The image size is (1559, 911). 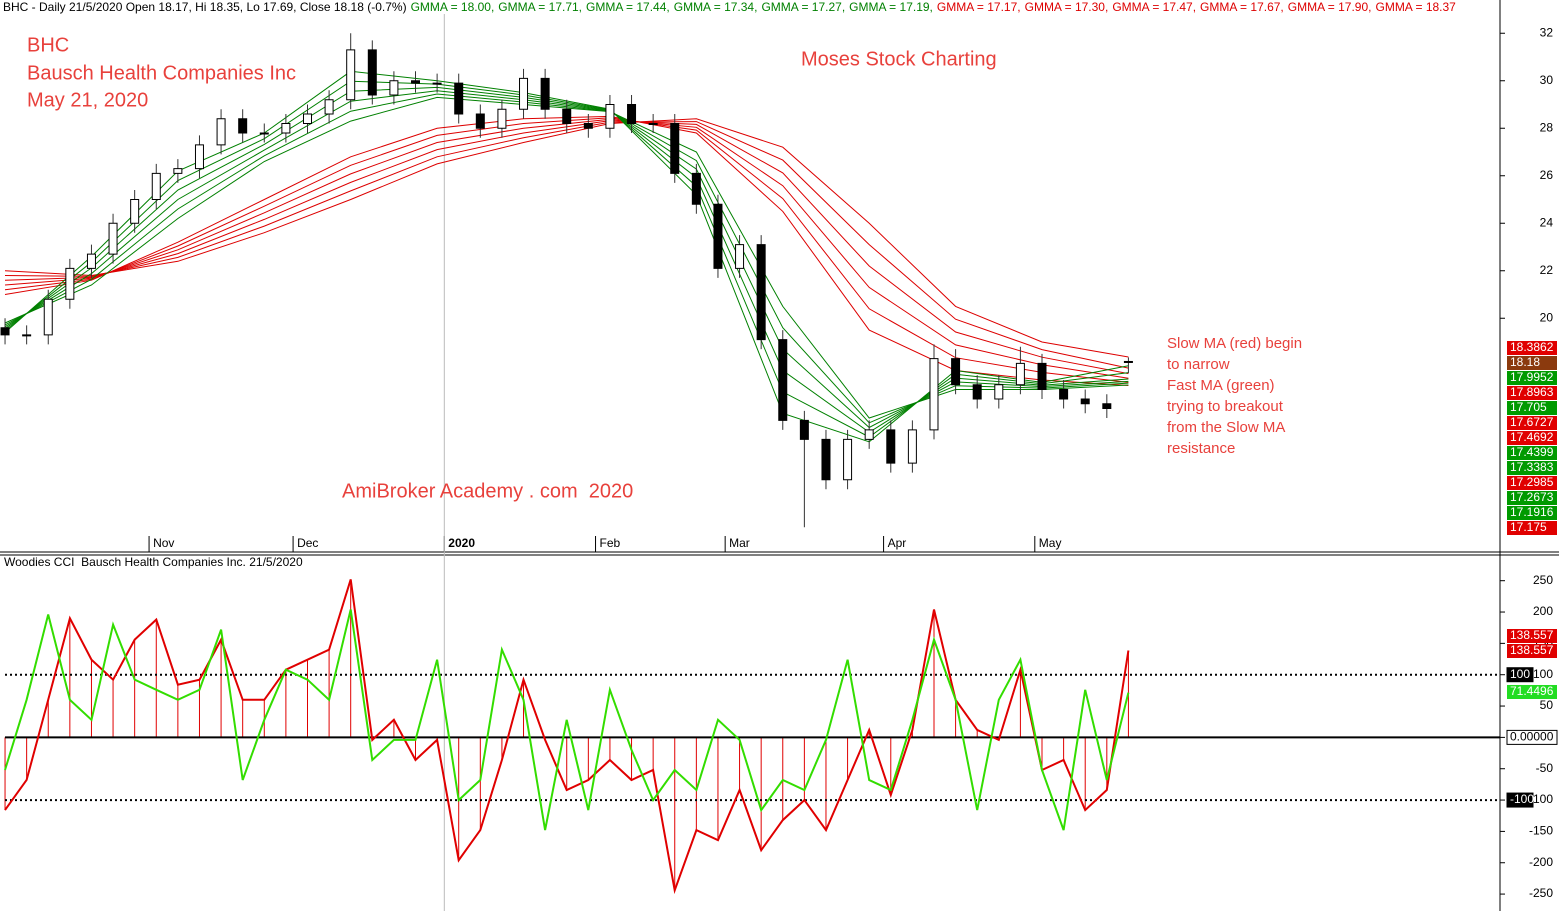 I want to click on x-tick-label: Nov, so click(x=163, y=543).